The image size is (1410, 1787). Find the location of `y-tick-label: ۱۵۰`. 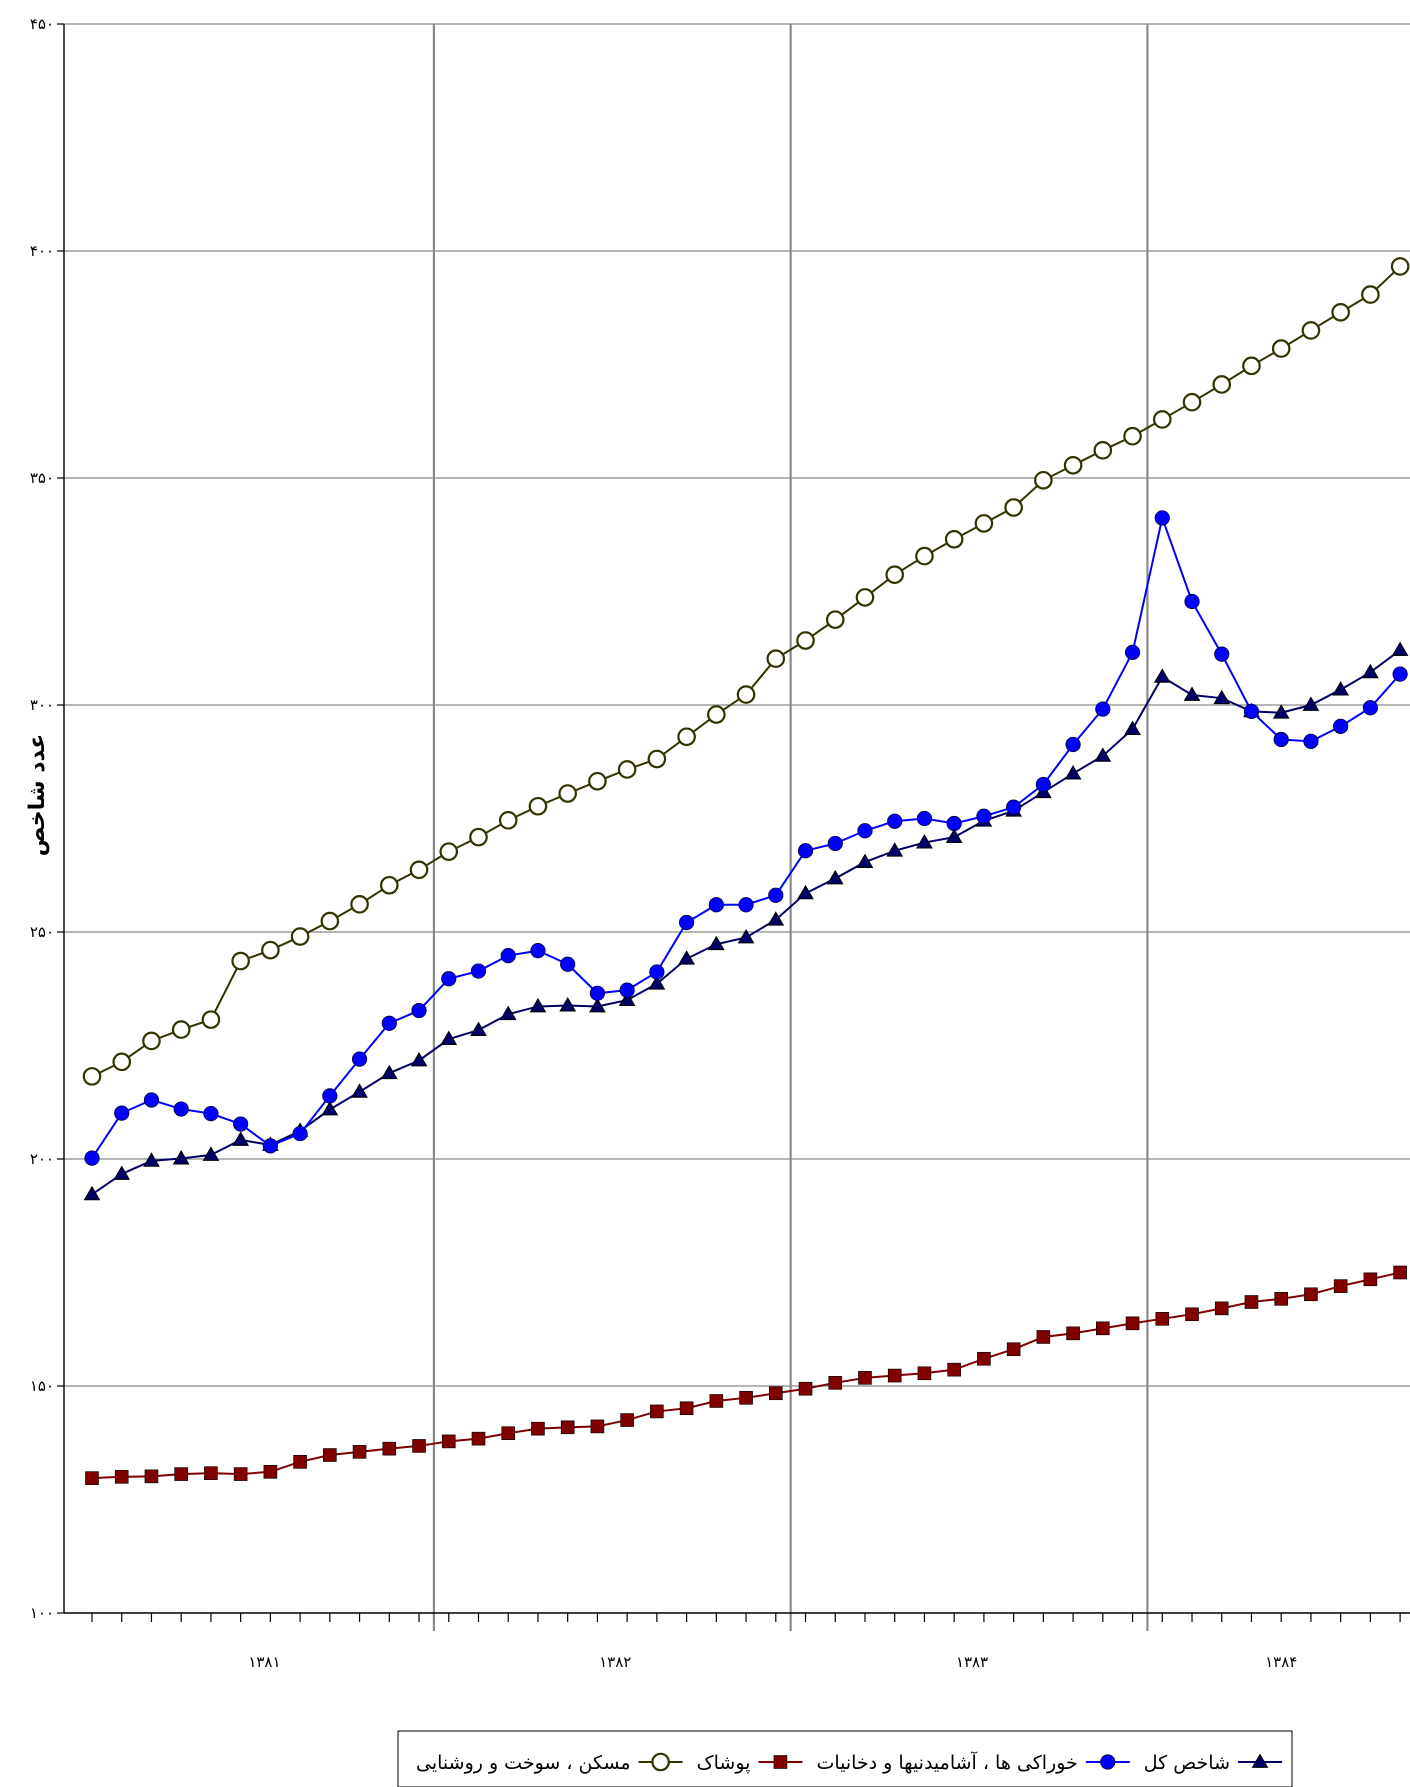

y-tick-label: ۱۵۰ is located at coordinates (42, 1386).